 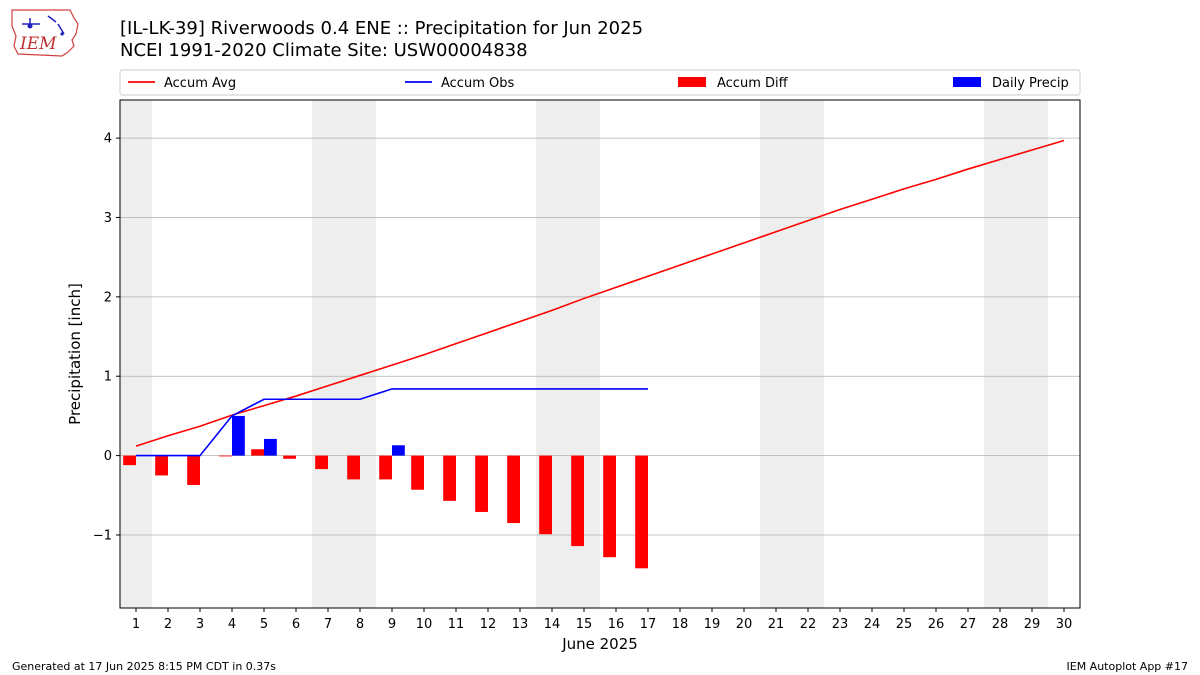 I want to click on y-tick-label: 3, so click(x=108, y=218).